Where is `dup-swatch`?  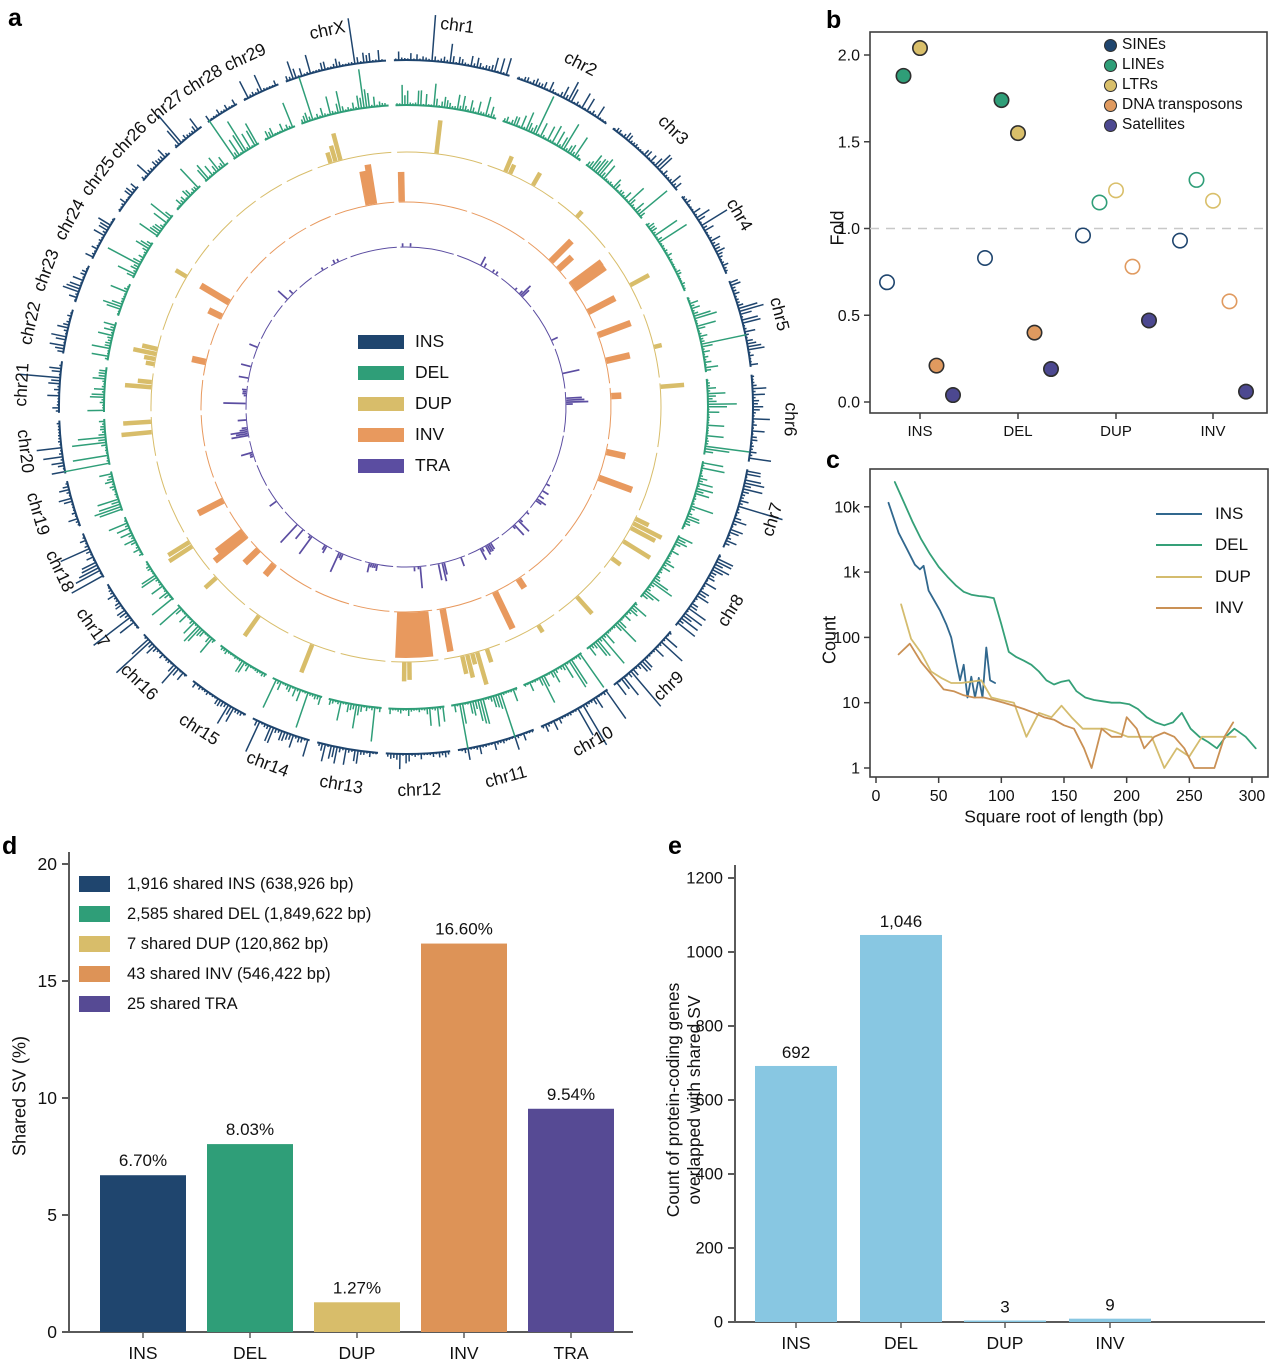 dup-swatch is located at coordinates (381, 403).